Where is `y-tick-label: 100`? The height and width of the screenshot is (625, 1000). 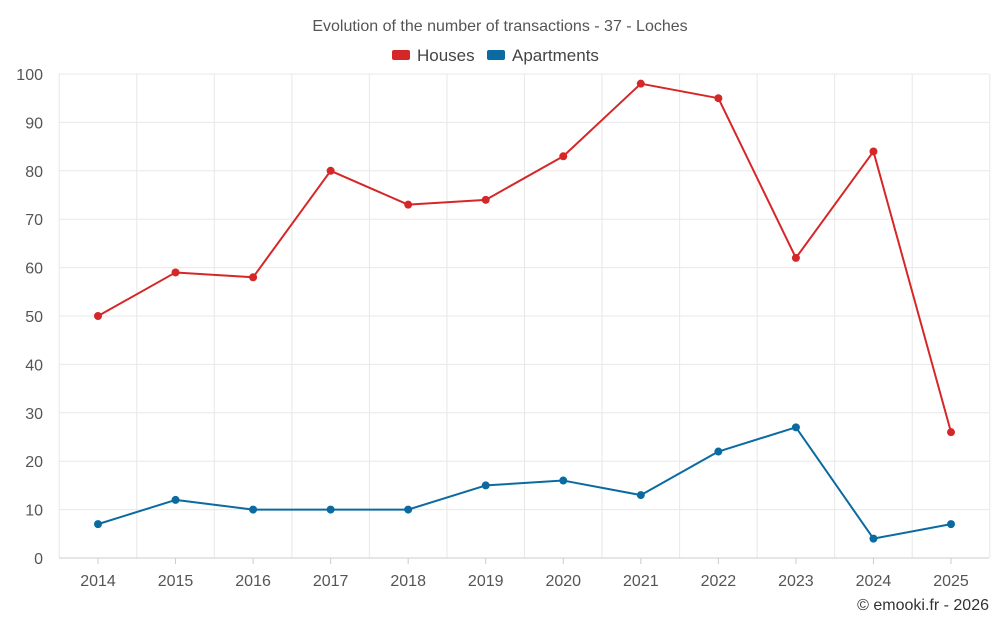
y-tick-label: 100 is located at coordinates (29, 75).